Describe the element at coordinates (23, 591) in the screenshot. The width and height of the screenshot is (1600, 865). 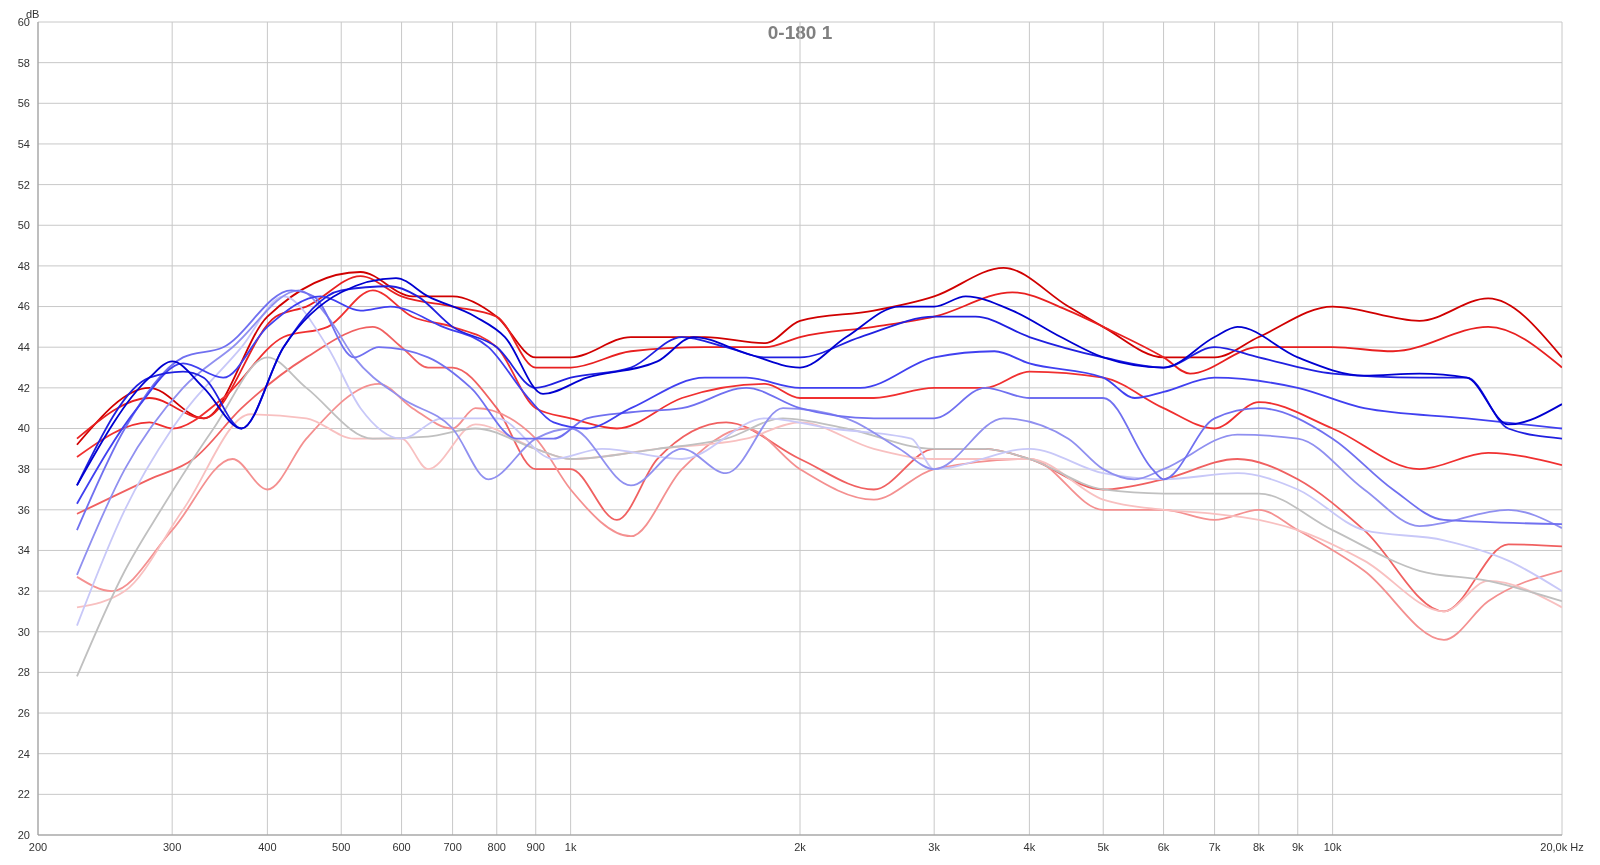
I see `y-tick-label: 32` at that location.